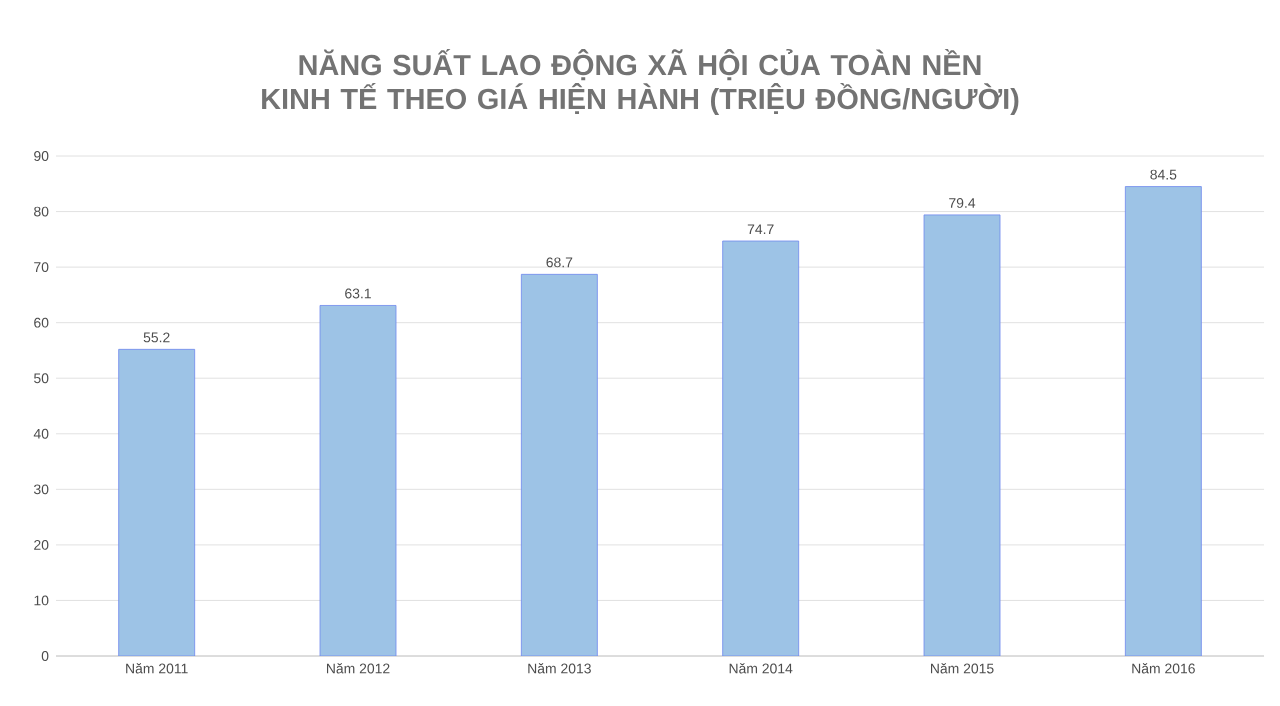  What do you see at coordinates (640, 82) in the screenshot?
I see `chart-title: NĂNG SUẤT LAO ĐỘNG XÃ HỘI CỦA TOÀN NỀN KINH TẾ THEO GIÁ HIỆN HÀNH (TRIỆU ĐỒNG/NGƯỜI)` at bounding box center [640, 82].